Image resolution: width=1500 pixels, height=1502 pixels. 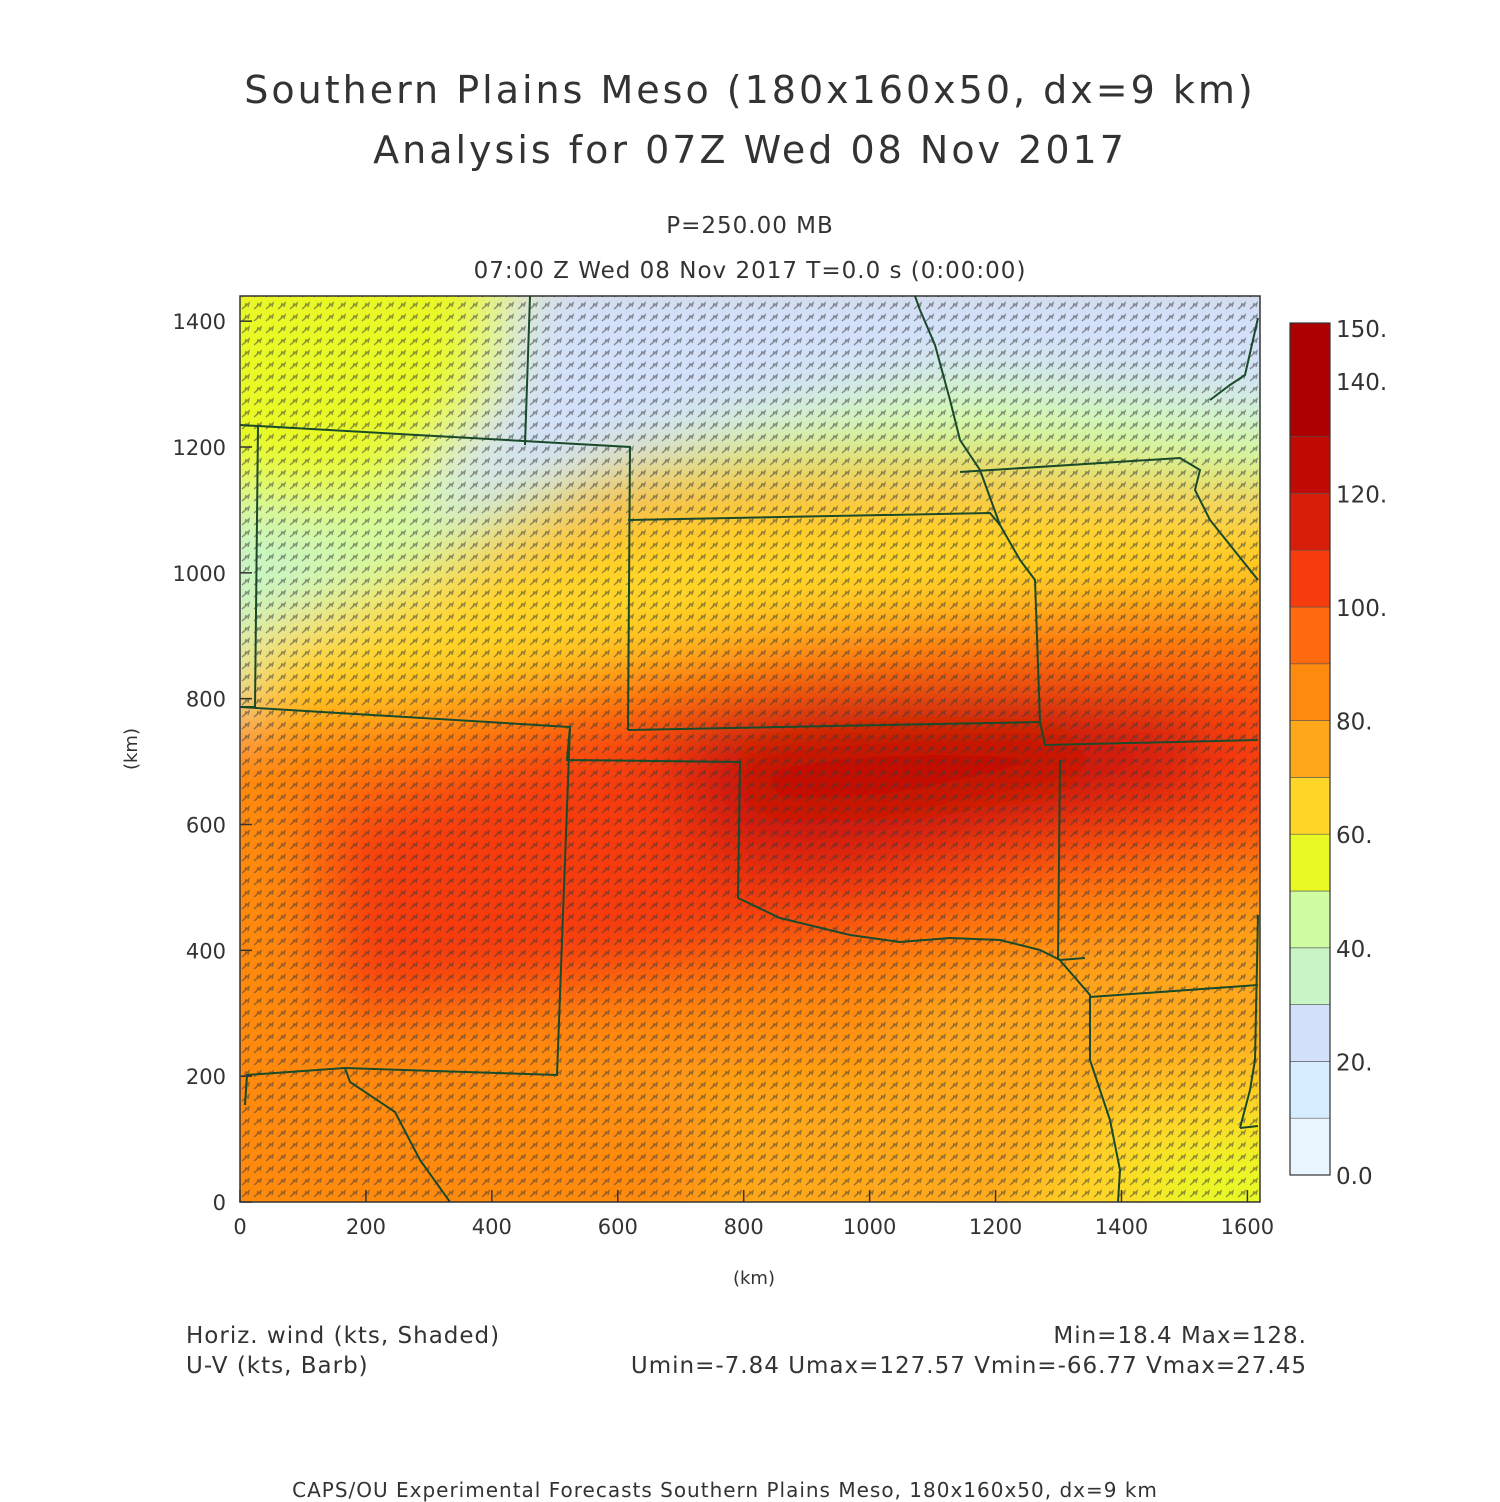 What do you see at coordinates (219, 1203) in the screenshot?
I see `y-tick-label: 0` at bounding box center [219, 1203].